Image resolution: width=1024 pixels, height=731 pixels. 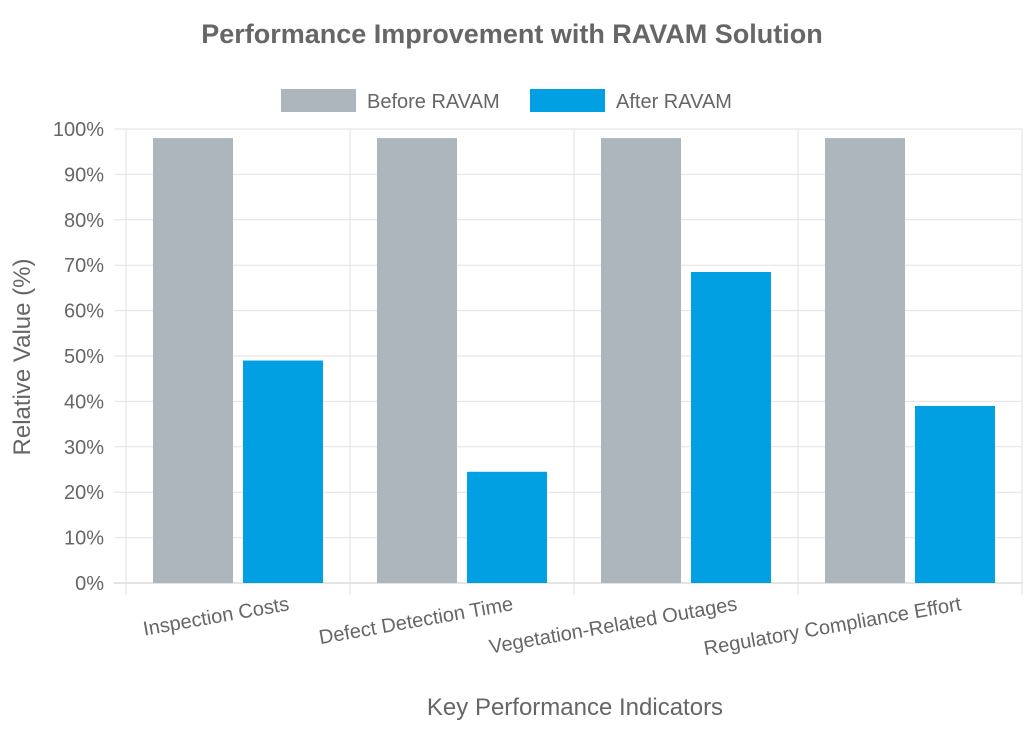 I want to click on y-axis-title: Relative Value (%), so click(x=22, y=357).